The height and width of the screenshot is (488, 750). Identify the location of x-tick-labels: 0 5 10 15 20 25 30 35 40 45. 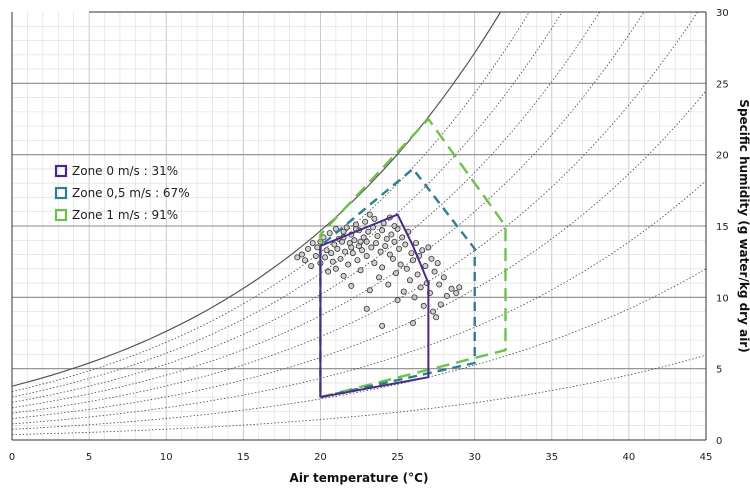
(361, 457).